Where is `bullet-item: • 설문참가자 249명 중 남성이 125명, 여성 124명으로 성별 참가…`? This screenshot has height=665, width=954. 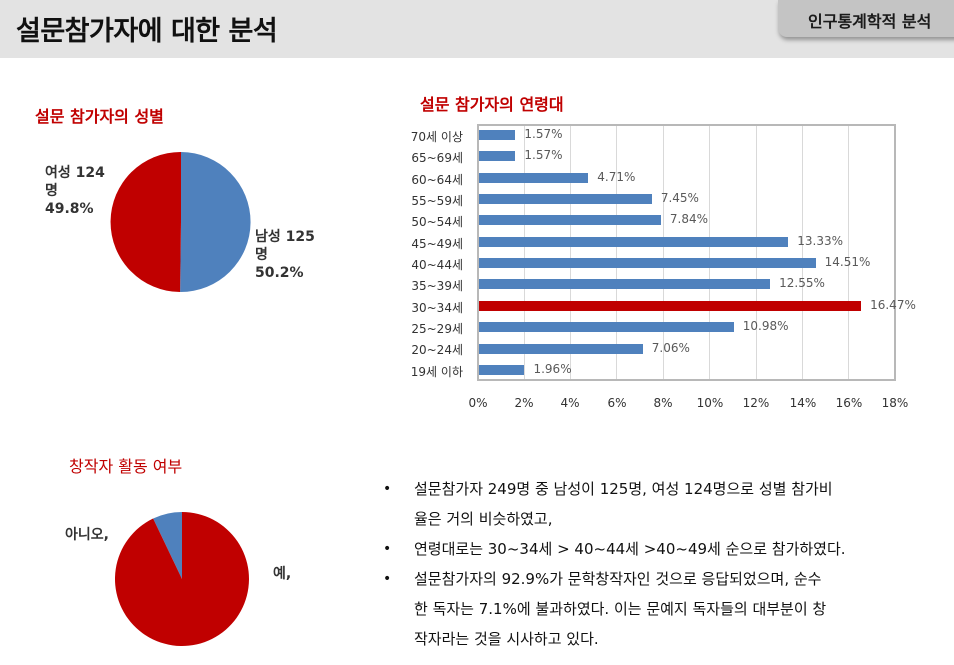
bullet-item: • 설문참가자 249명 중 남성이 125명, 여성 124명으로 성별 참가… is located at coordinates (663, 504).